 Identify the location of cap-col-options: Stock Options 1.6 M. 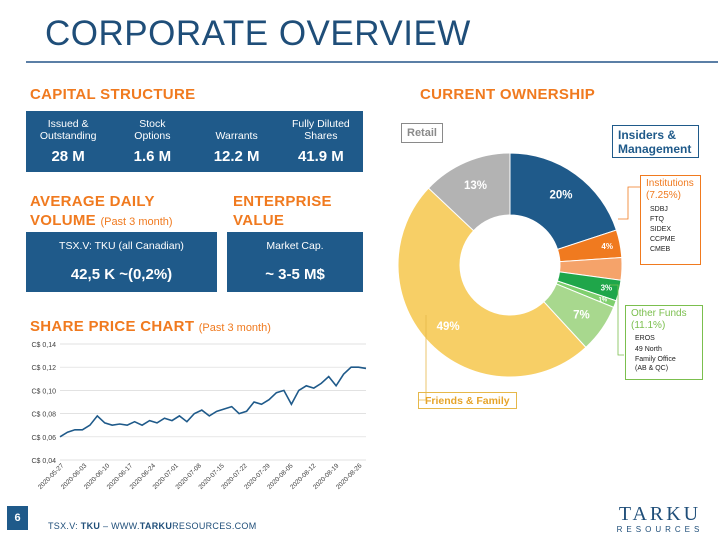
(152, 141).